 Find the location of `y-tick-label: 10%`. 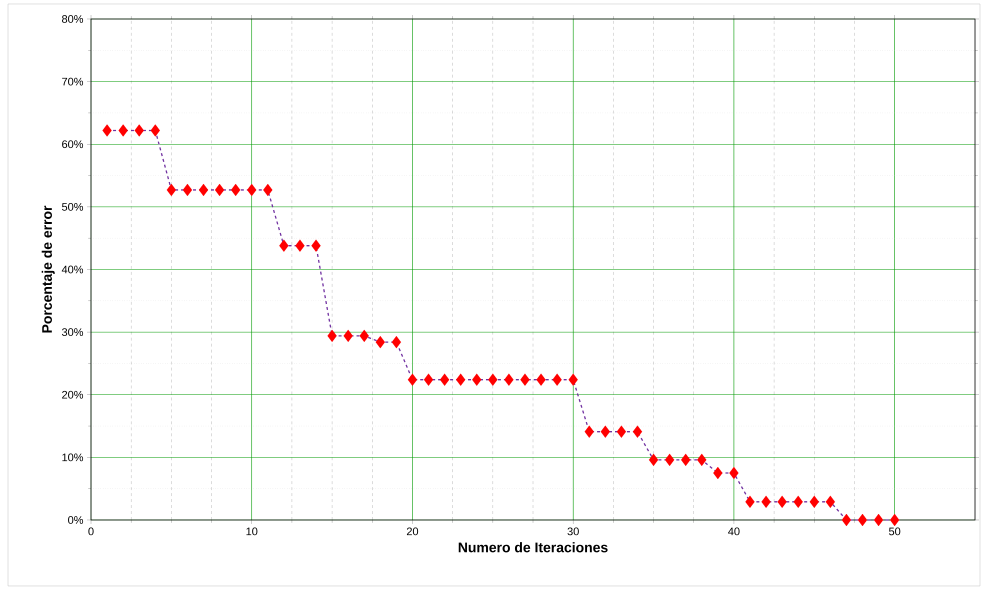

y-tick-label: 10% is located at coordinates (73, 457).